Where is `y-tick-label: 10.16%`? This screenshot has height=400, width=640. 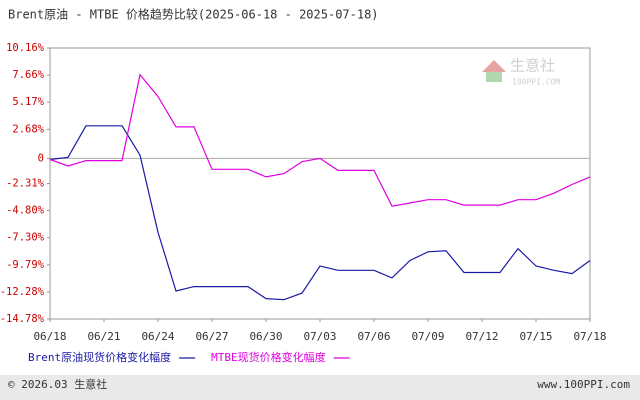 y-tick-label: 10.16% is located at coordinates (25, 48).